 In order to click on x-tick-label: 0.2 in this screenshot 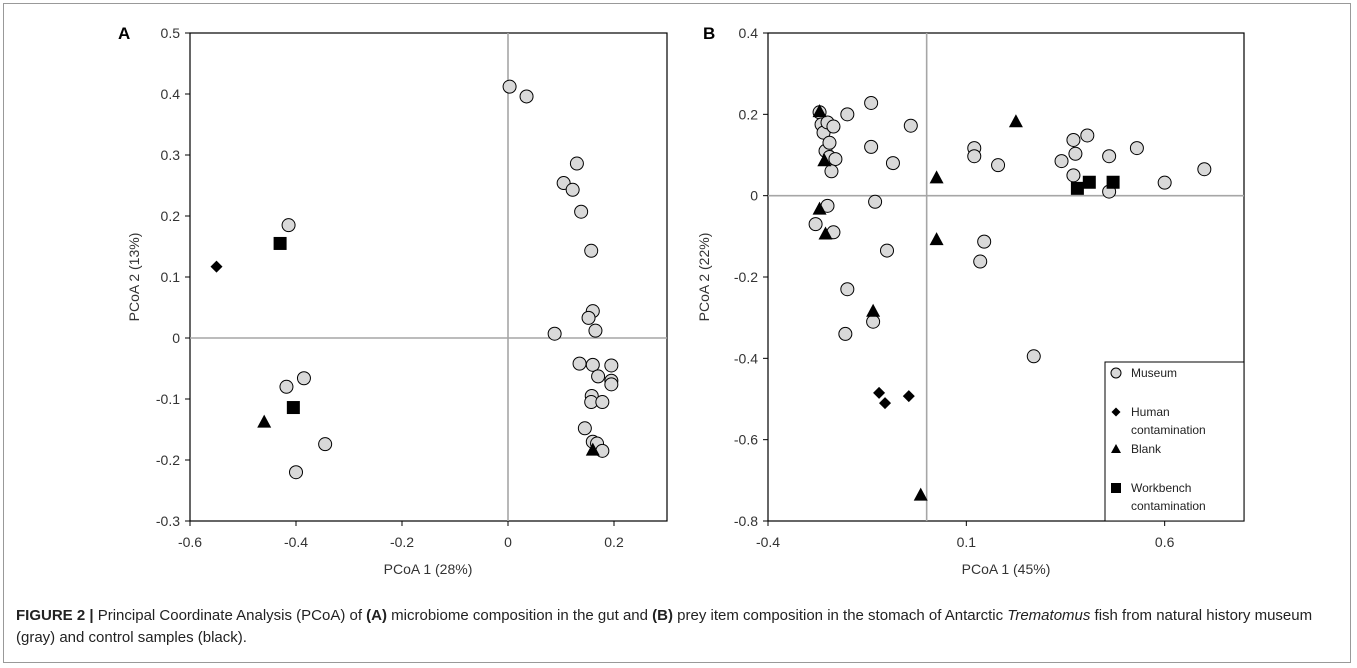, I will do `click(614, 542)`.